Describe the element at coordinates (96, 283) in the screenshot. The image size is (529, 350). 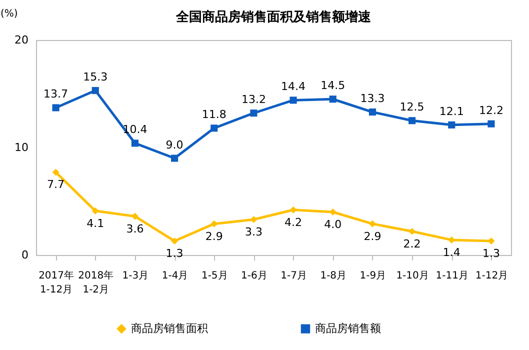
I see `x-tick-label: 2018年 1-2月` at that location.